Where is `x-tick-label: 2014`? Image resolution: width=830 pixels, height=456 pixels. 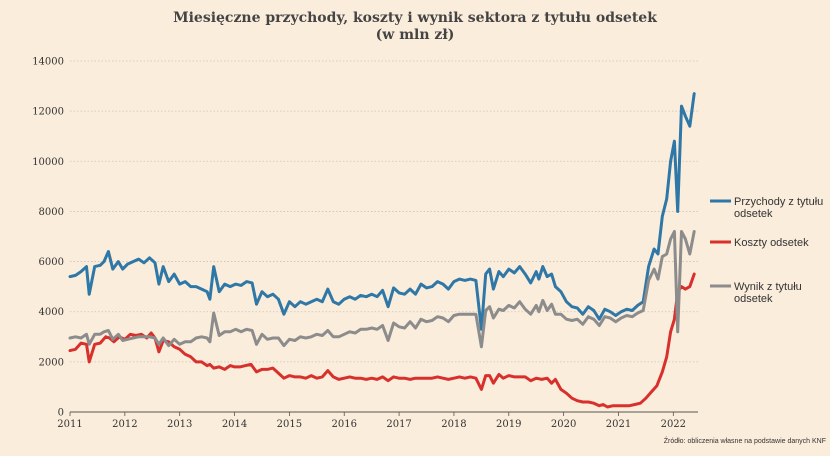 x-tick-label: 2014 is located at coordinates (234, 424).